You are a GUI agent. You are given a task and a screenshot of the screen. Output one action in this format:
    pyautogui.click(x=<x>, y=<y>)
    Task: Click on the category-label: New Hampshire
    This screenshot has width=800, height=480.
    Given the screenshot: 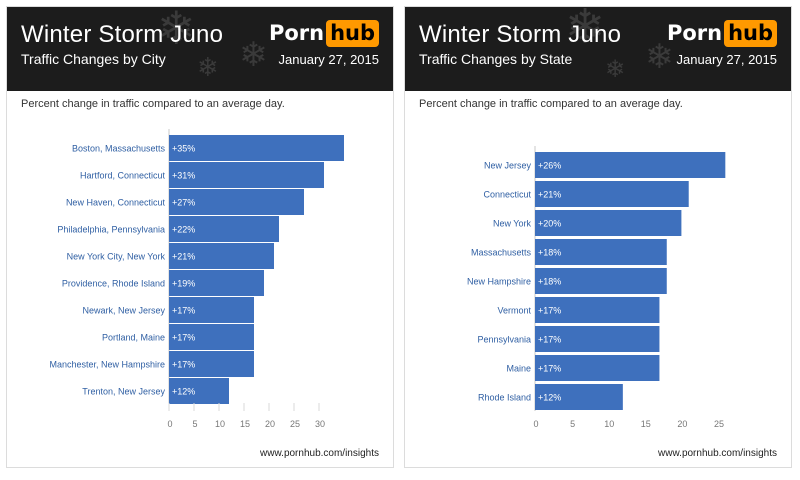 What is the action you would take?
    pyautogui.click(x=499, y=282)
    